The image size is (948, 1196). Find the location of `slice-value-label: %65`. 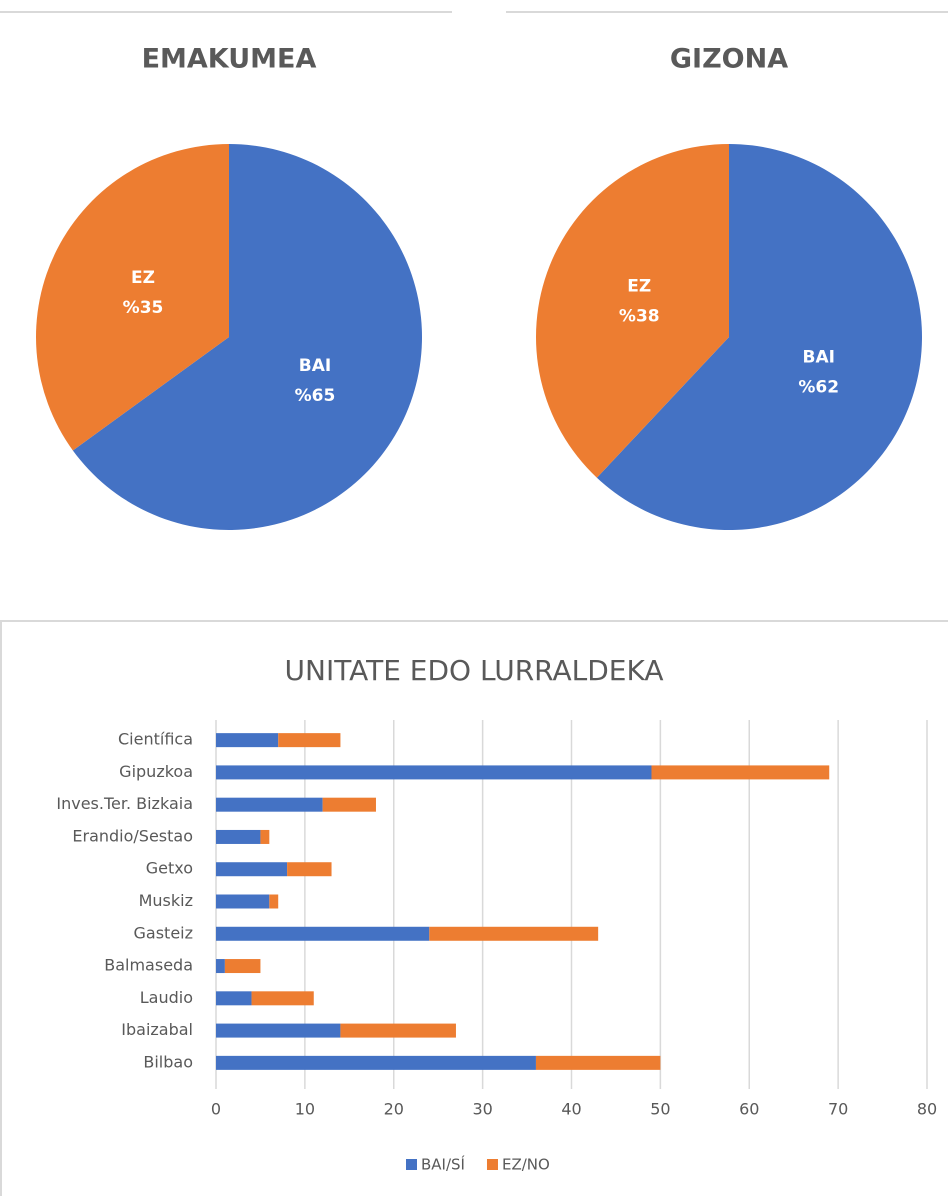

slice-value-label: %65 is located at coordinates (315, 396).